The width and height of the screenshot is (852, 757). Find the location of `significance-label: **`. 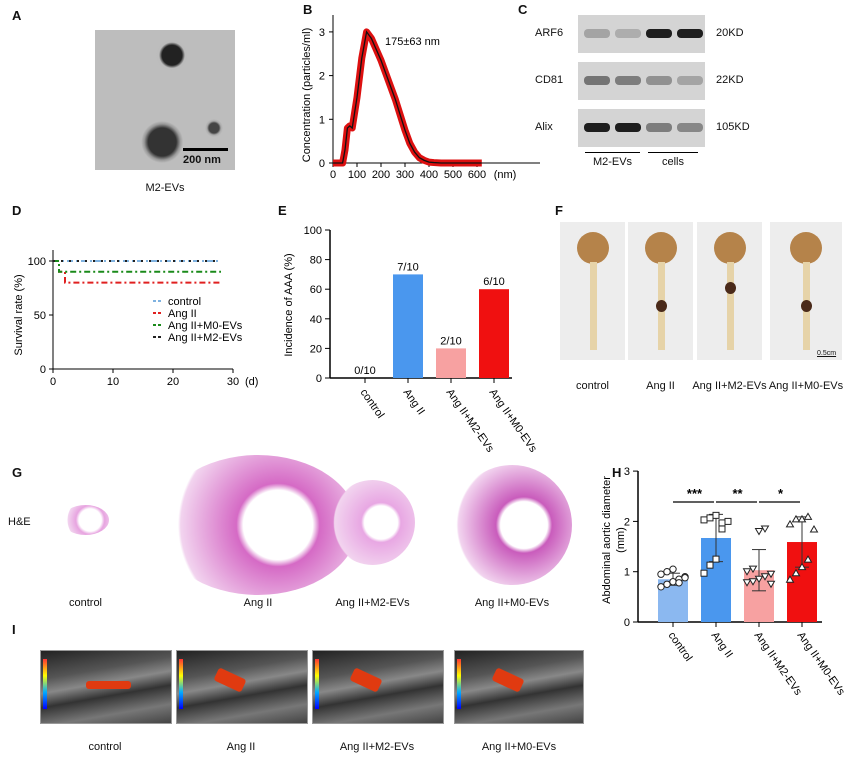

significance-label: ** is located at coordinates (737, 493).